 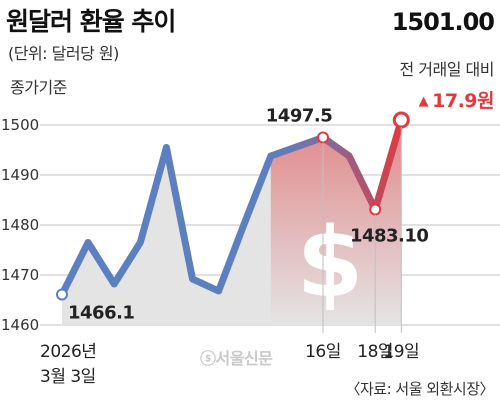 I want to click on highlight-area, so click(x=336, y=222).